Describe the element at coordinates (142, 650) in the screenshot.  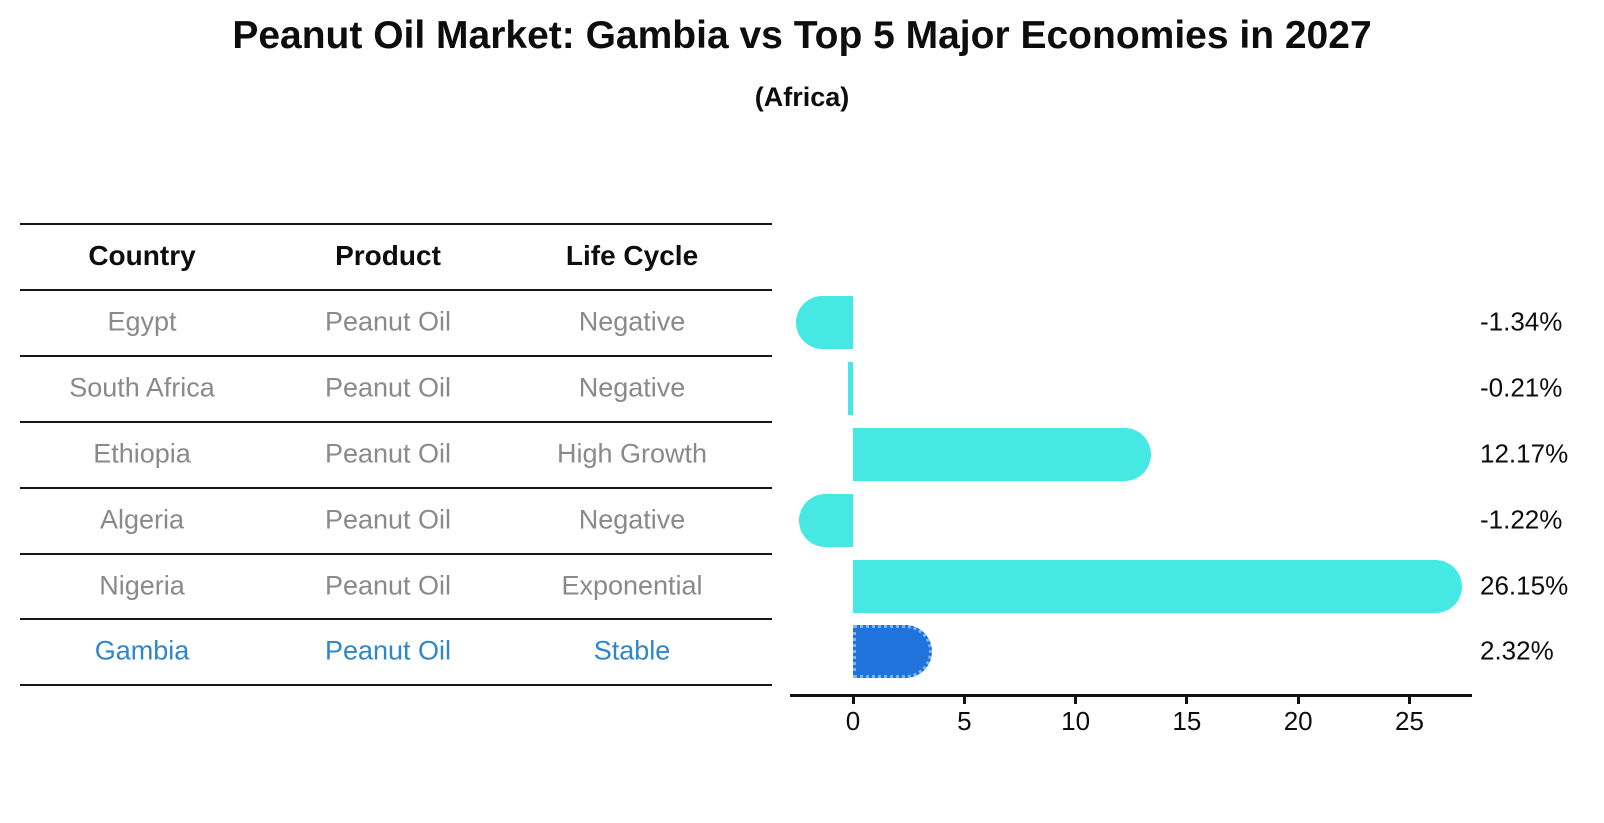
I see `country-cell: Gambia` at that location.